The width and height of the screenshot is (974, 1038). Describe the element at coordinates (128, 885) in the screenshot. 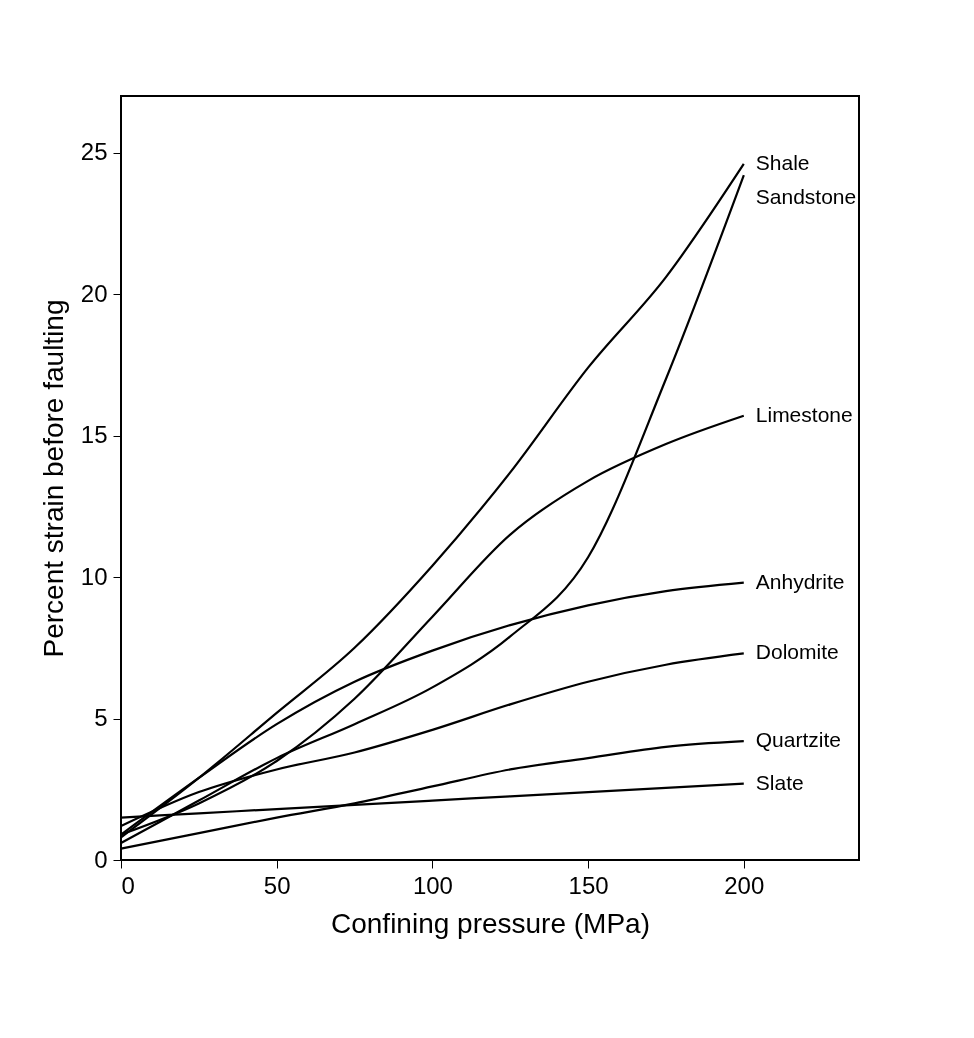

I see `x-tick-label: 0` at that location.